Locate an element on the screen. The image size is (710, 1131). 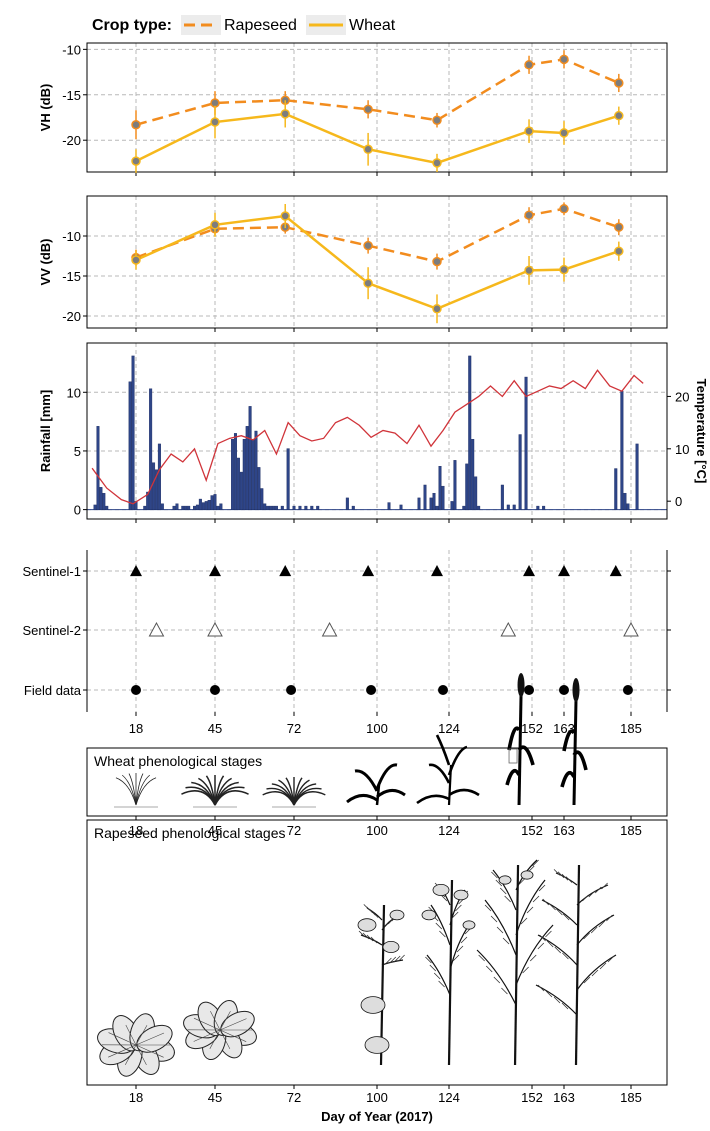
legend-label-rapeseed: Rapeseed is located at coordinates (260, 25).